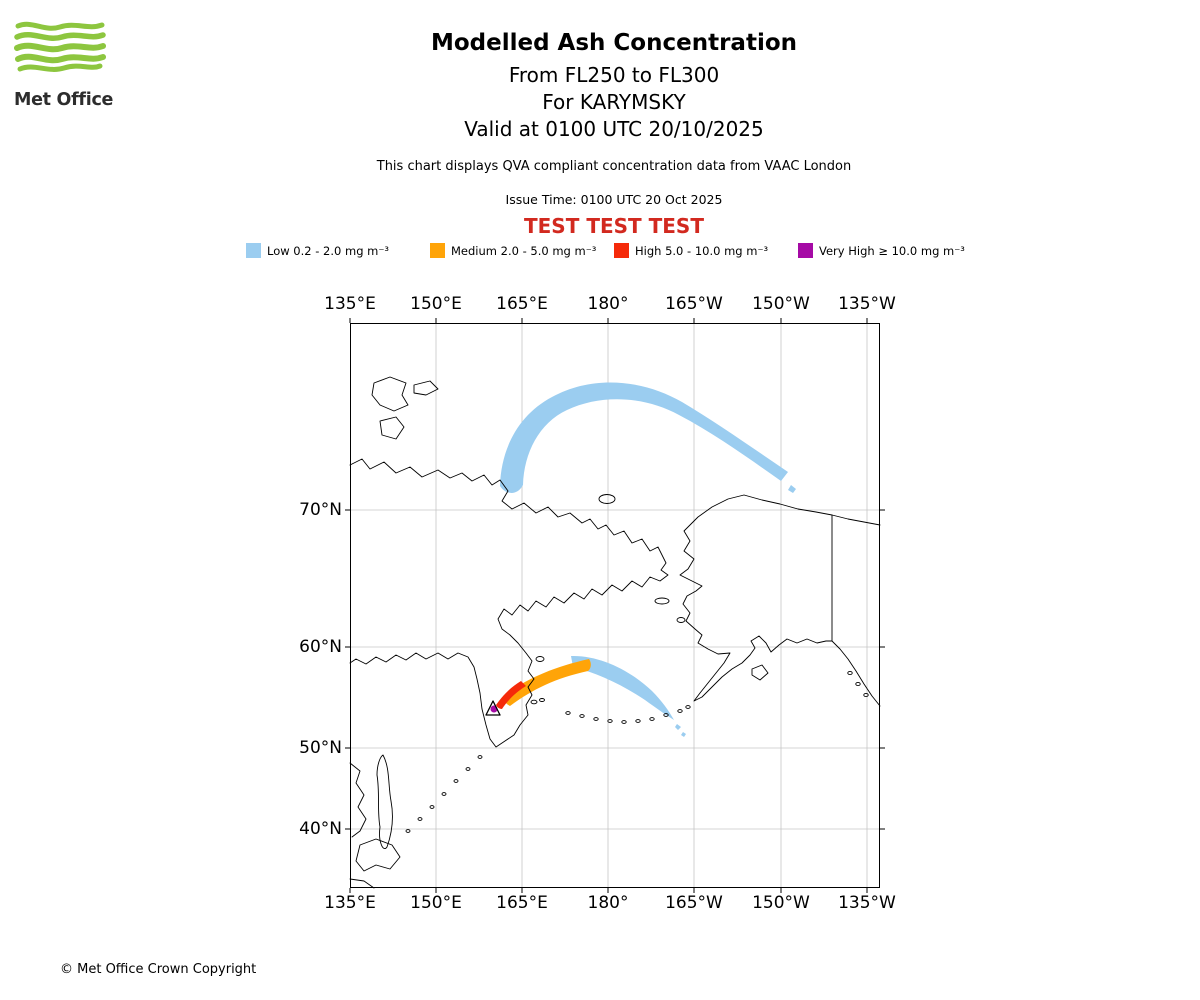 The image size is (1200, 1000). What do you see at coordinates (384, 801) in the screenshot?
I see `island-sakhalin` at bounding box center [384, 801].